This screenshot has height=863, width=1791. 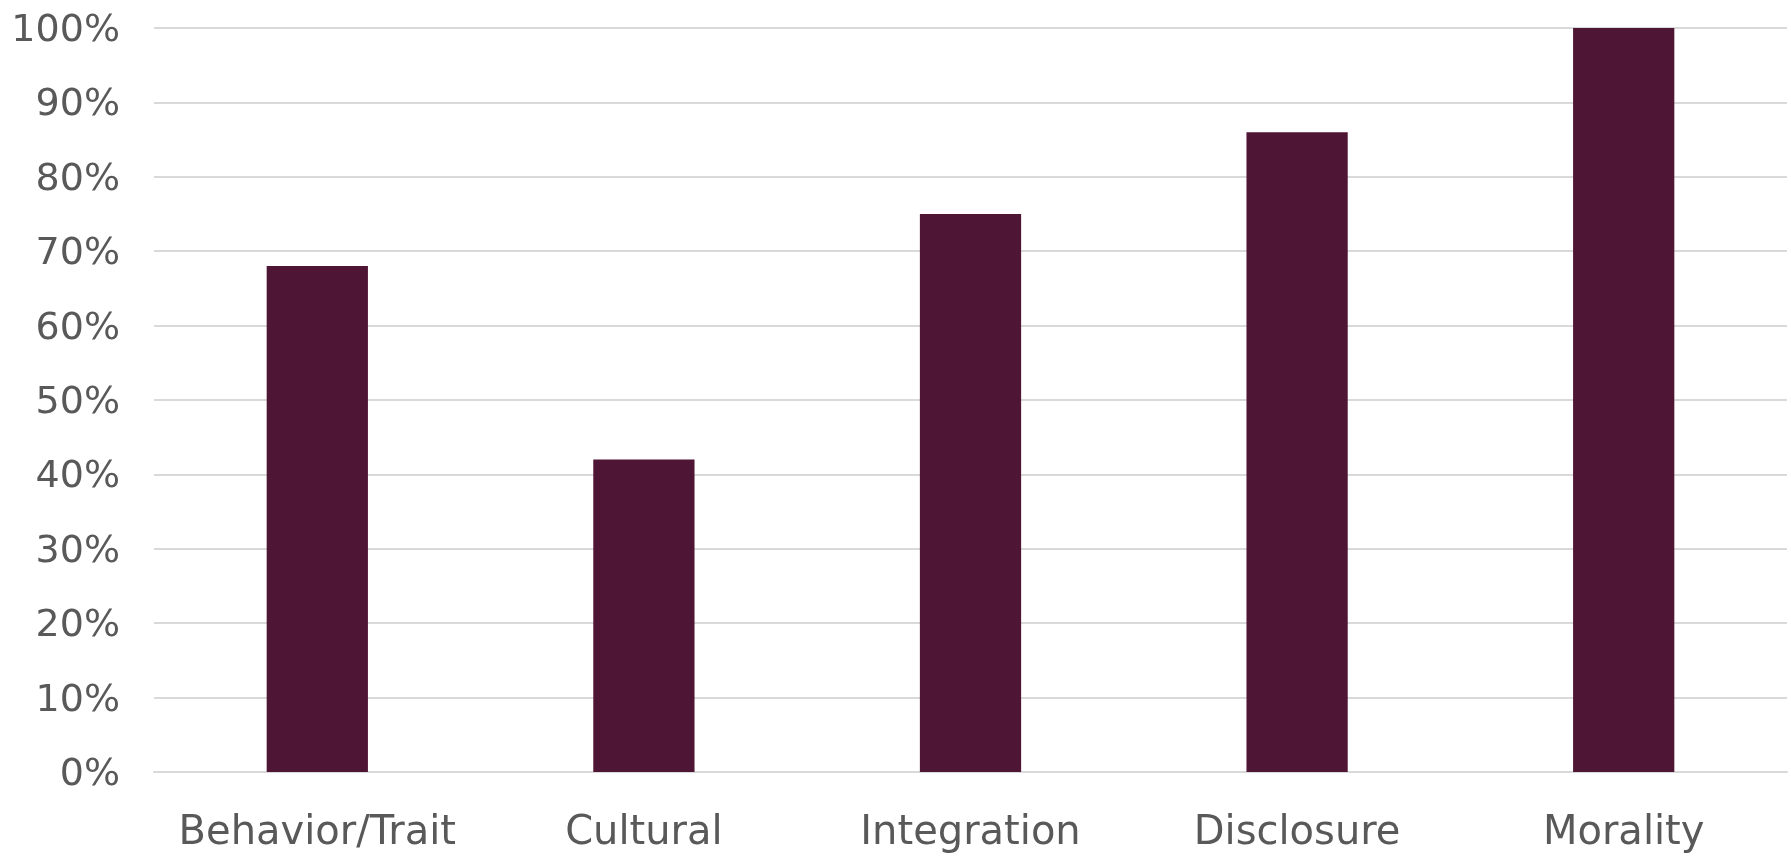 I want to click on y-tick-label: 30%, so click(x=77, y=548).